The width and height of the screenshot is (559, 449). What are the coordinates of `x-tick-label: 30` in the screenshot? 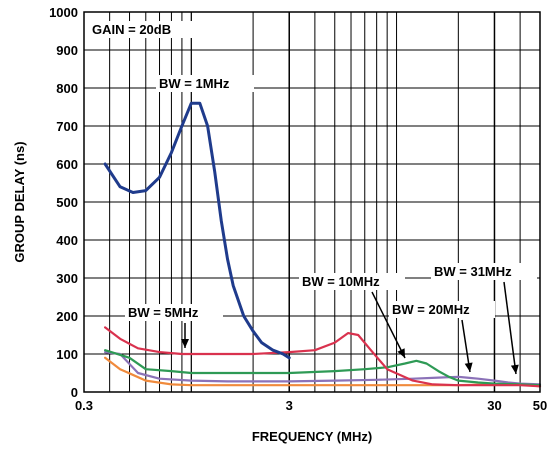 It's located at (494, 405).